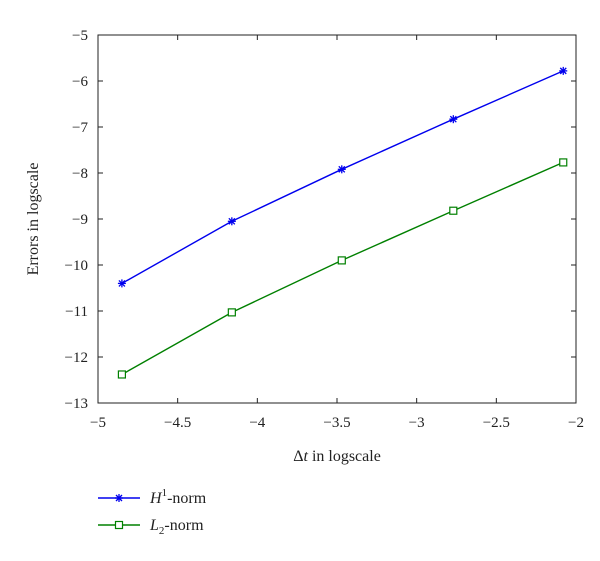 This screenshot has height=561, width=600. What do you see at coordinates (98, 423) in the screenshot?
I see `x-tick-label: −5` at bounding box center [98, 423].